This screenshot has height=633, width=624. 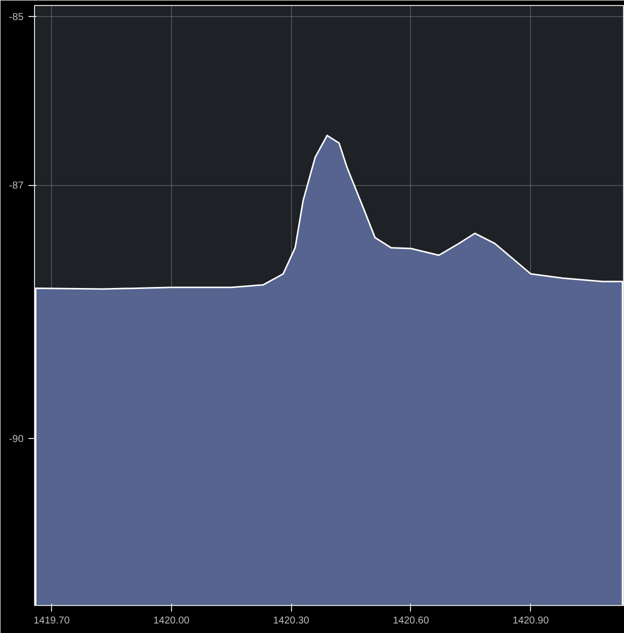 I want to click on x-tick-label: 1420.30, so click(x=291, y=621).